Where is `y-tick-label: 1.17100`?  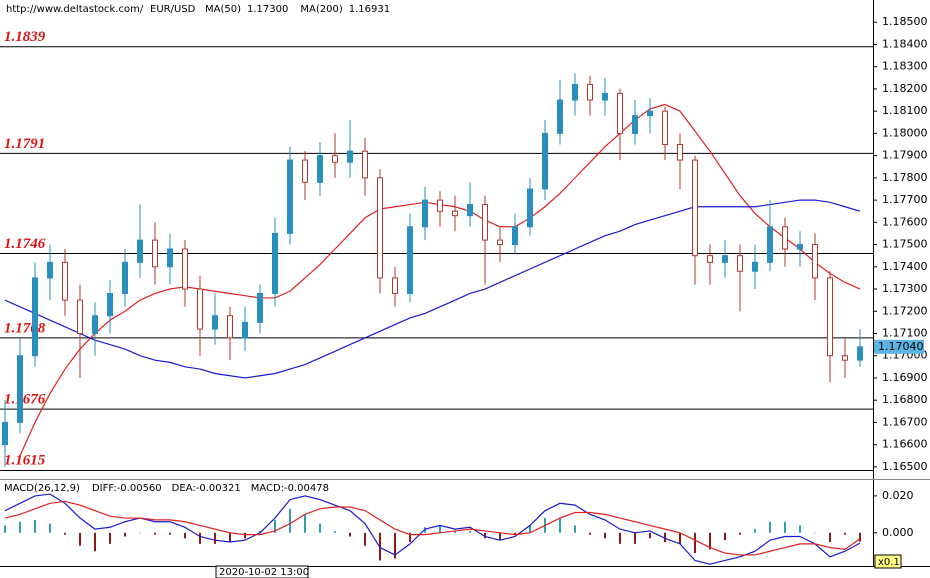
y-tick-label: 1.17100 is located at coordinates (905, 332).